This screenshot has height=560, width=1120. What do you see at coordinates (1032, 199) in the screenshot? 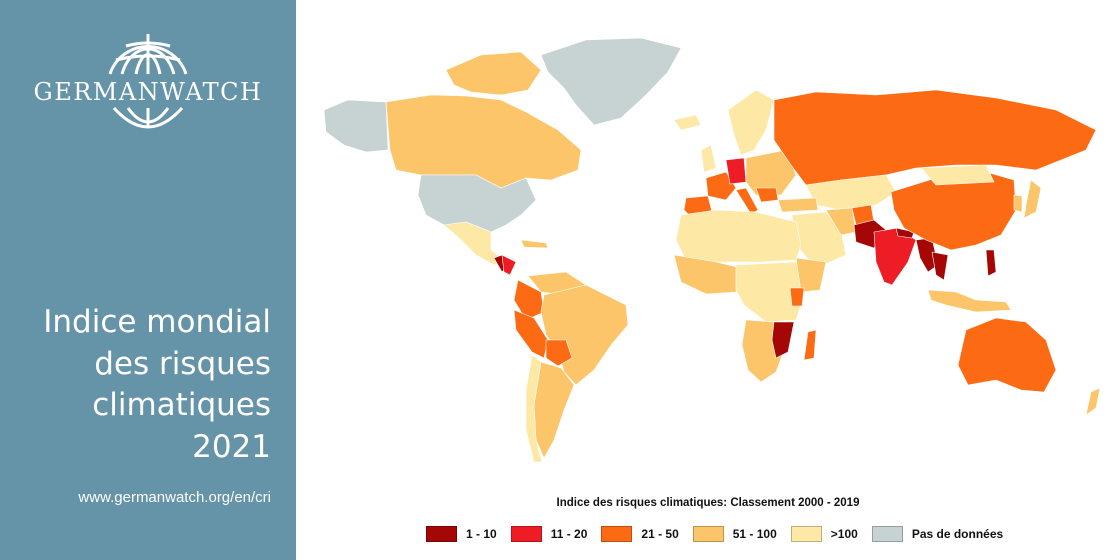
I see `region-japan` at bounding box center [1032, 199].